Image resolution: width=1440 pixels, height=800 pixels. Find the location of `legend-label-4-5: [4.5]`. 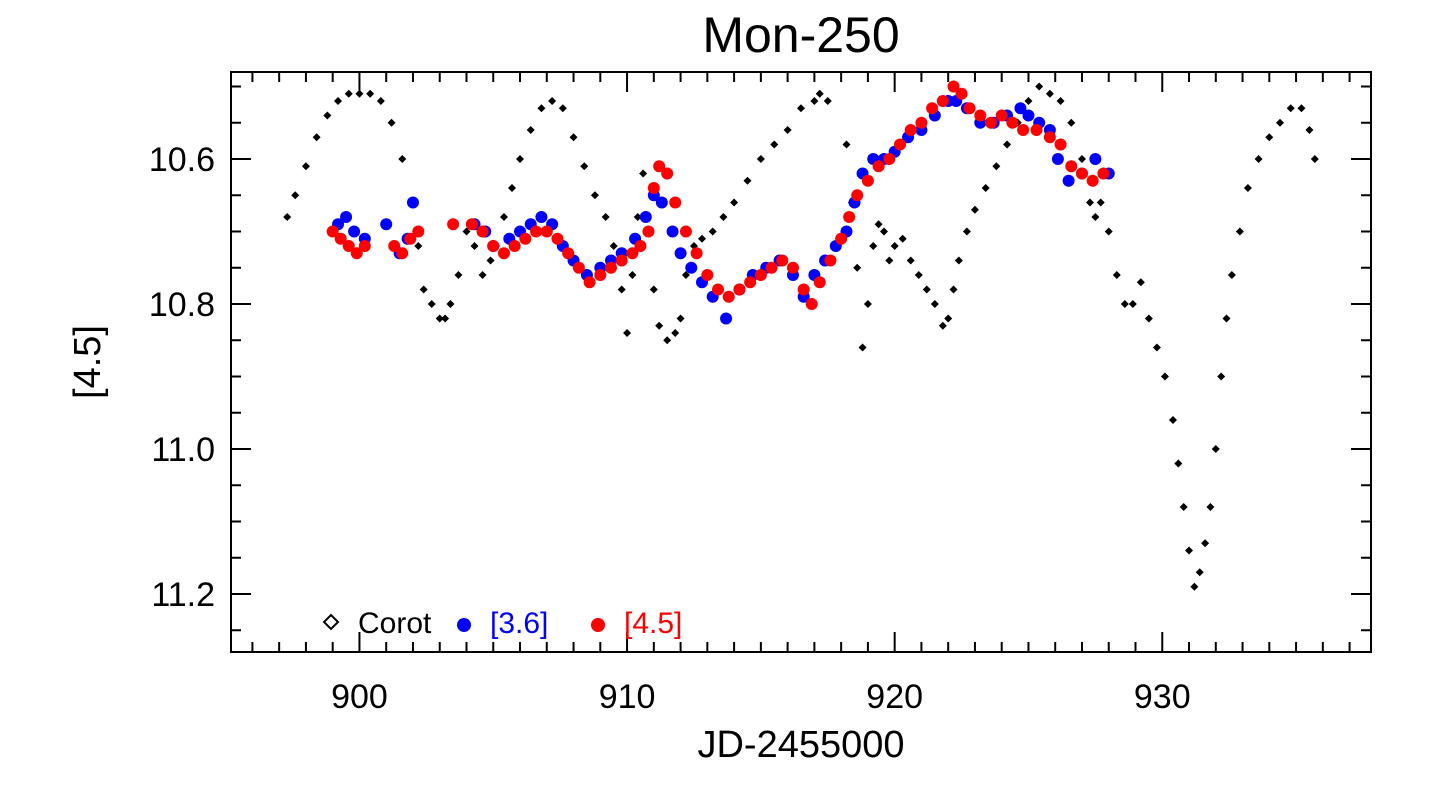

legend-label-4-5: [4.5] is located at coordinates (653, 623).